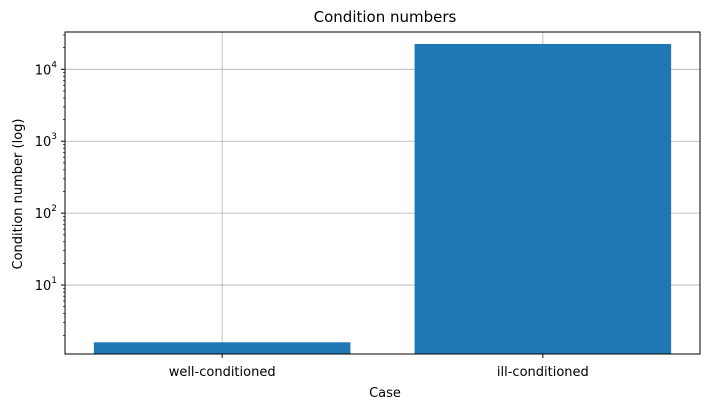 The image size is (710, 409). What do you see at coordinates (385, 393) in the screenshot?
I see `x-axis-label: Case` at bounding box center [385, 393].